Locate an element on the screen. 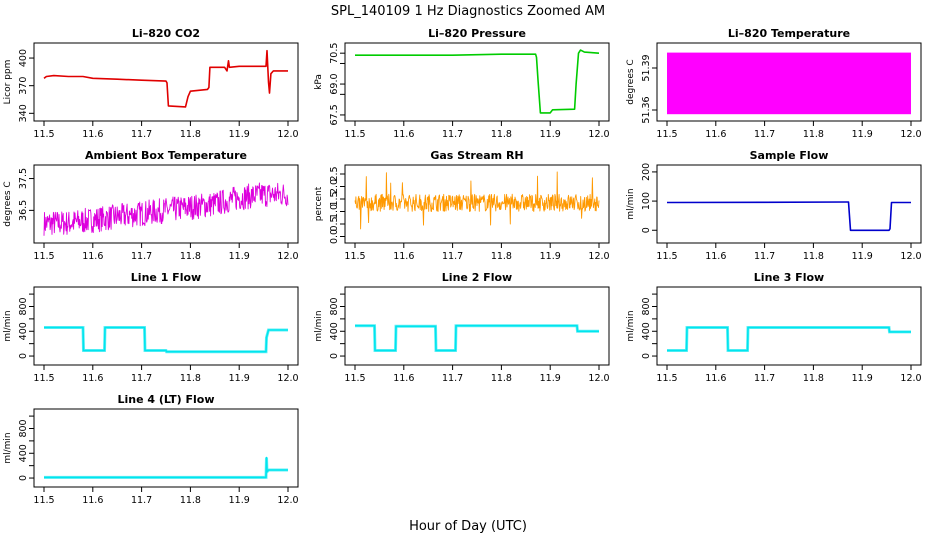 The image size is (936, 540). panel-title: Li–820 CO2 is located at coordinates (166, 33).